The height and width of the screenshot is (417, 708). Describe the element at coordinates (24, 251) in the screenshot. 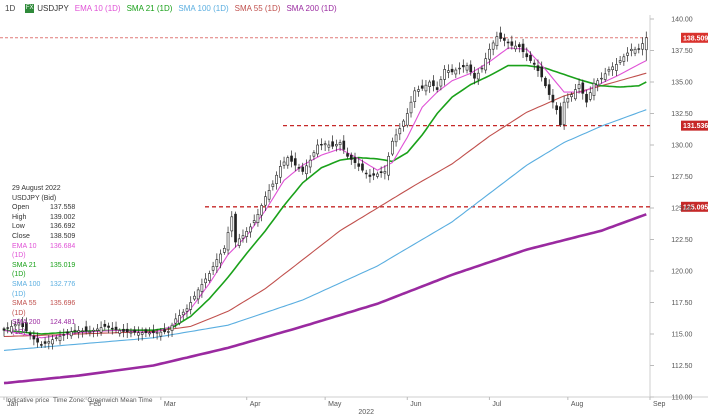

I see `info-label: EMA 10 (1D)` at that location.